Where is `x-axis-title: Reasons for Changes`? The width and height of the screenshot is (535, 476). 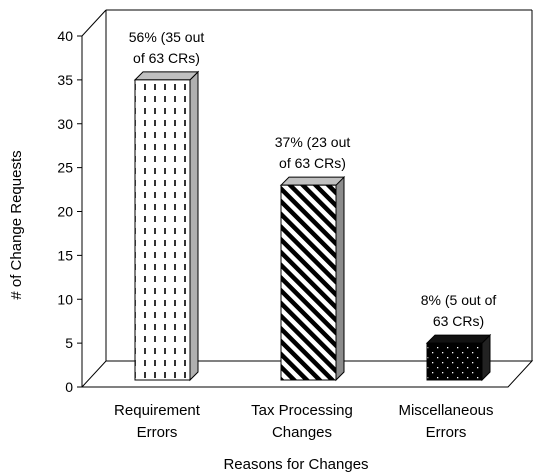 x-axis-title: Reasons for Changes is located at coordinates (295, 464).